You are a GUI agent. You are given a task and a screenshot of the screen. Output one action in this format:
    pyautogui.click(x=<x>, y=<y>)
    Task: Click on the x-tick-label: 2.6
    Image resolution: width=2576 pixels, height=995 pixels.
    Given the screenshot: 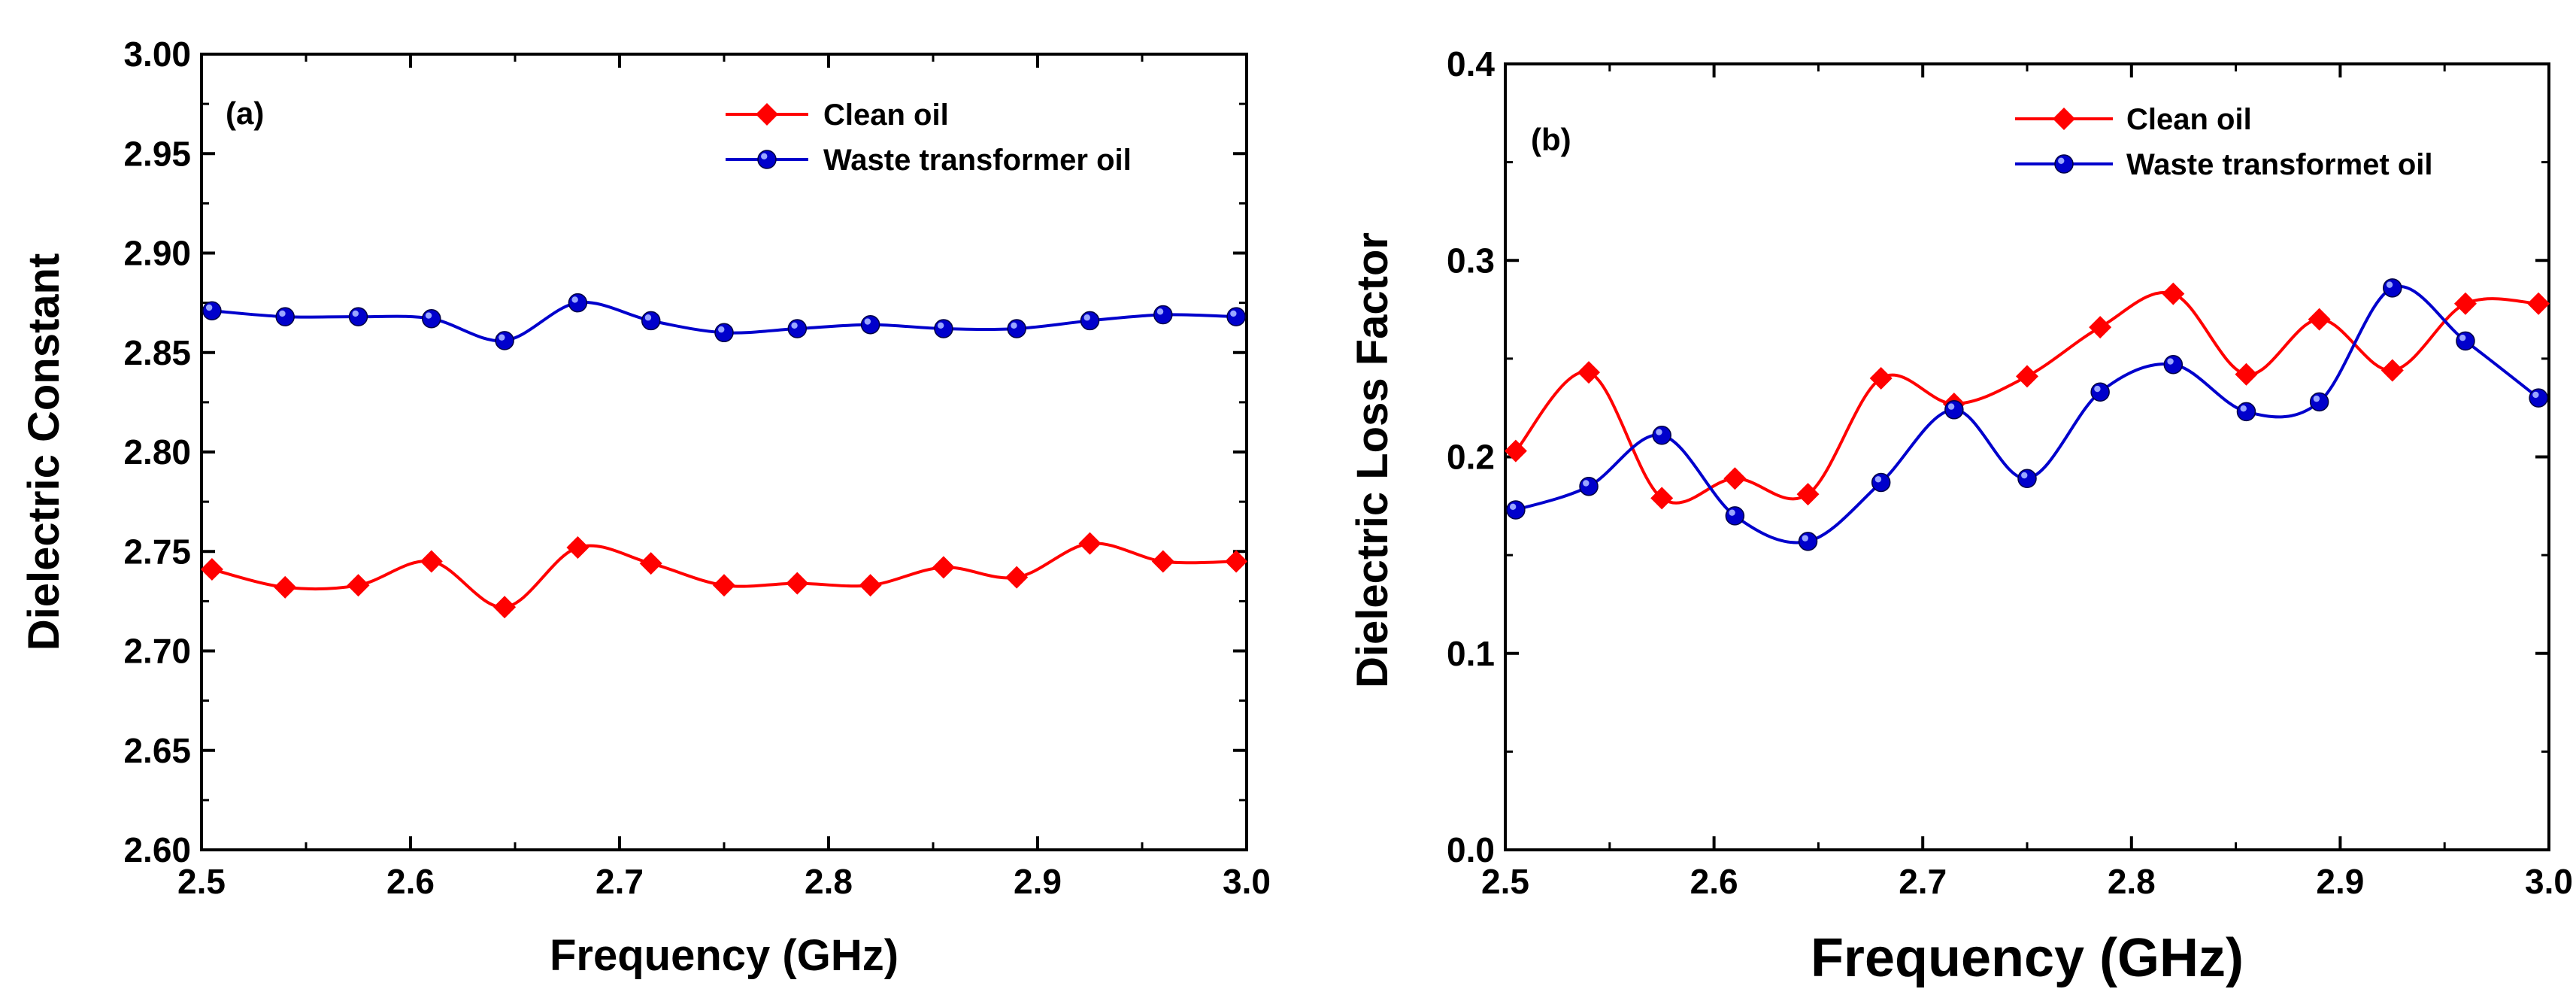 What is the action you would take?
    pyautogui.click(x=410, y=881)
    